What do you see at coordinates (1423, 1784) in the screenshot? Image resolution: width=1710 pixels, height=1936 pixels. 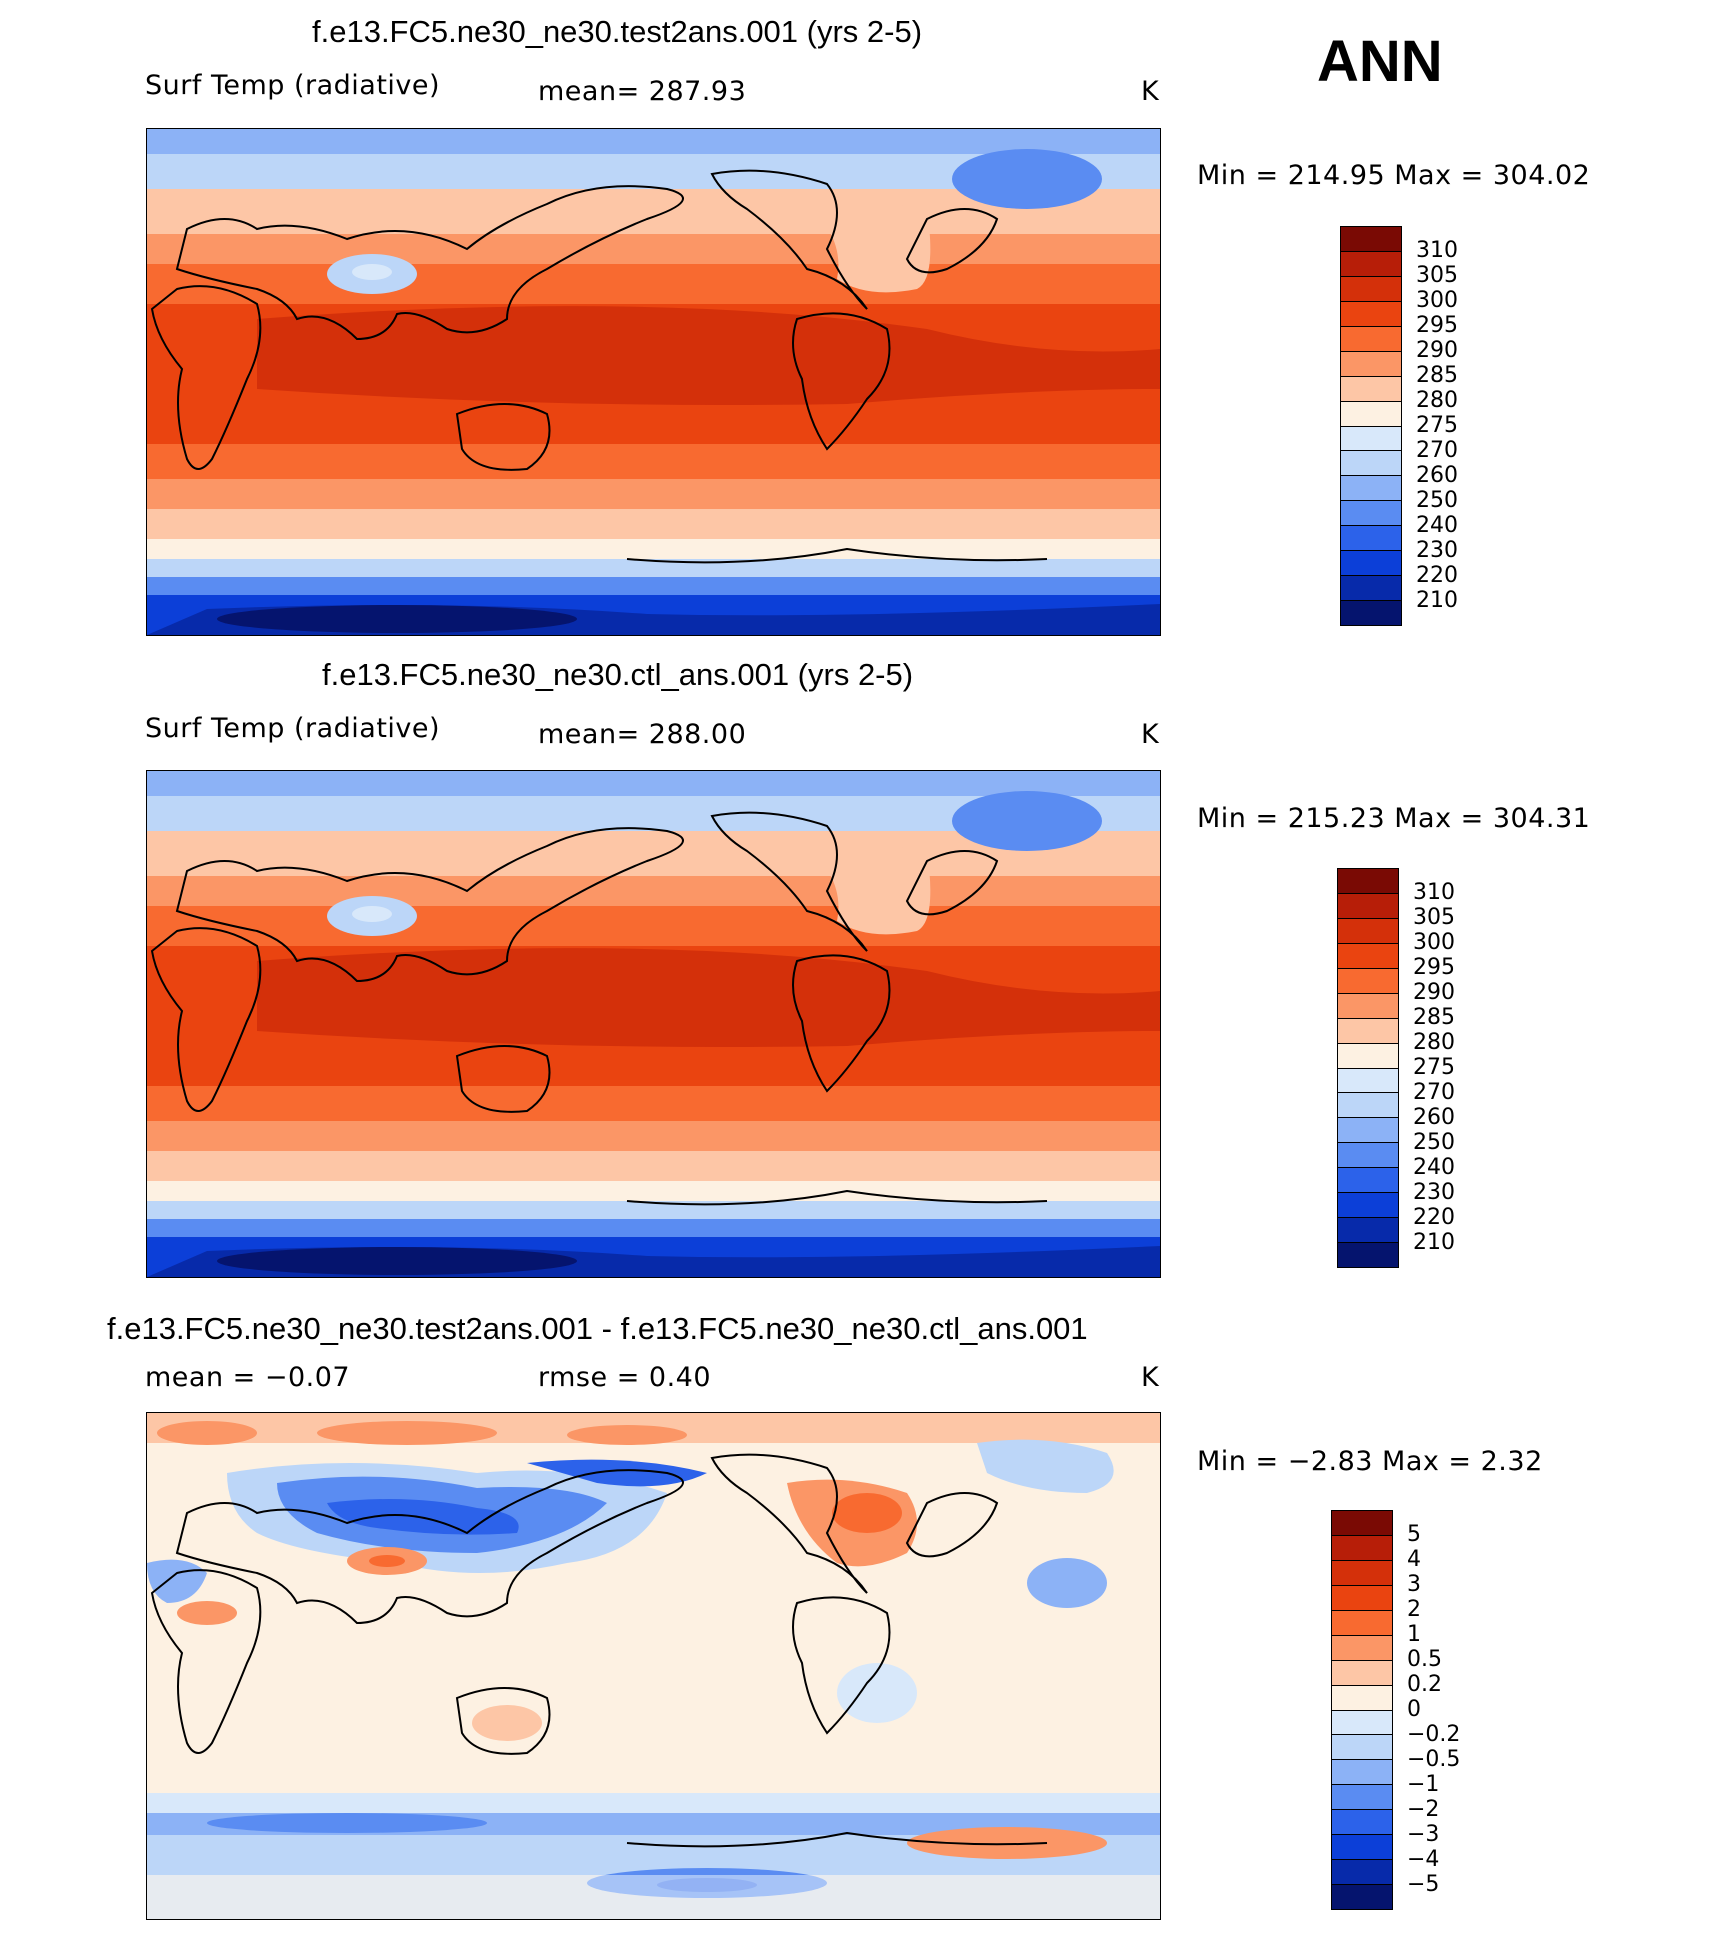 I see `colorbar-tick-label: −1` at bounding box center [1423, 1784].